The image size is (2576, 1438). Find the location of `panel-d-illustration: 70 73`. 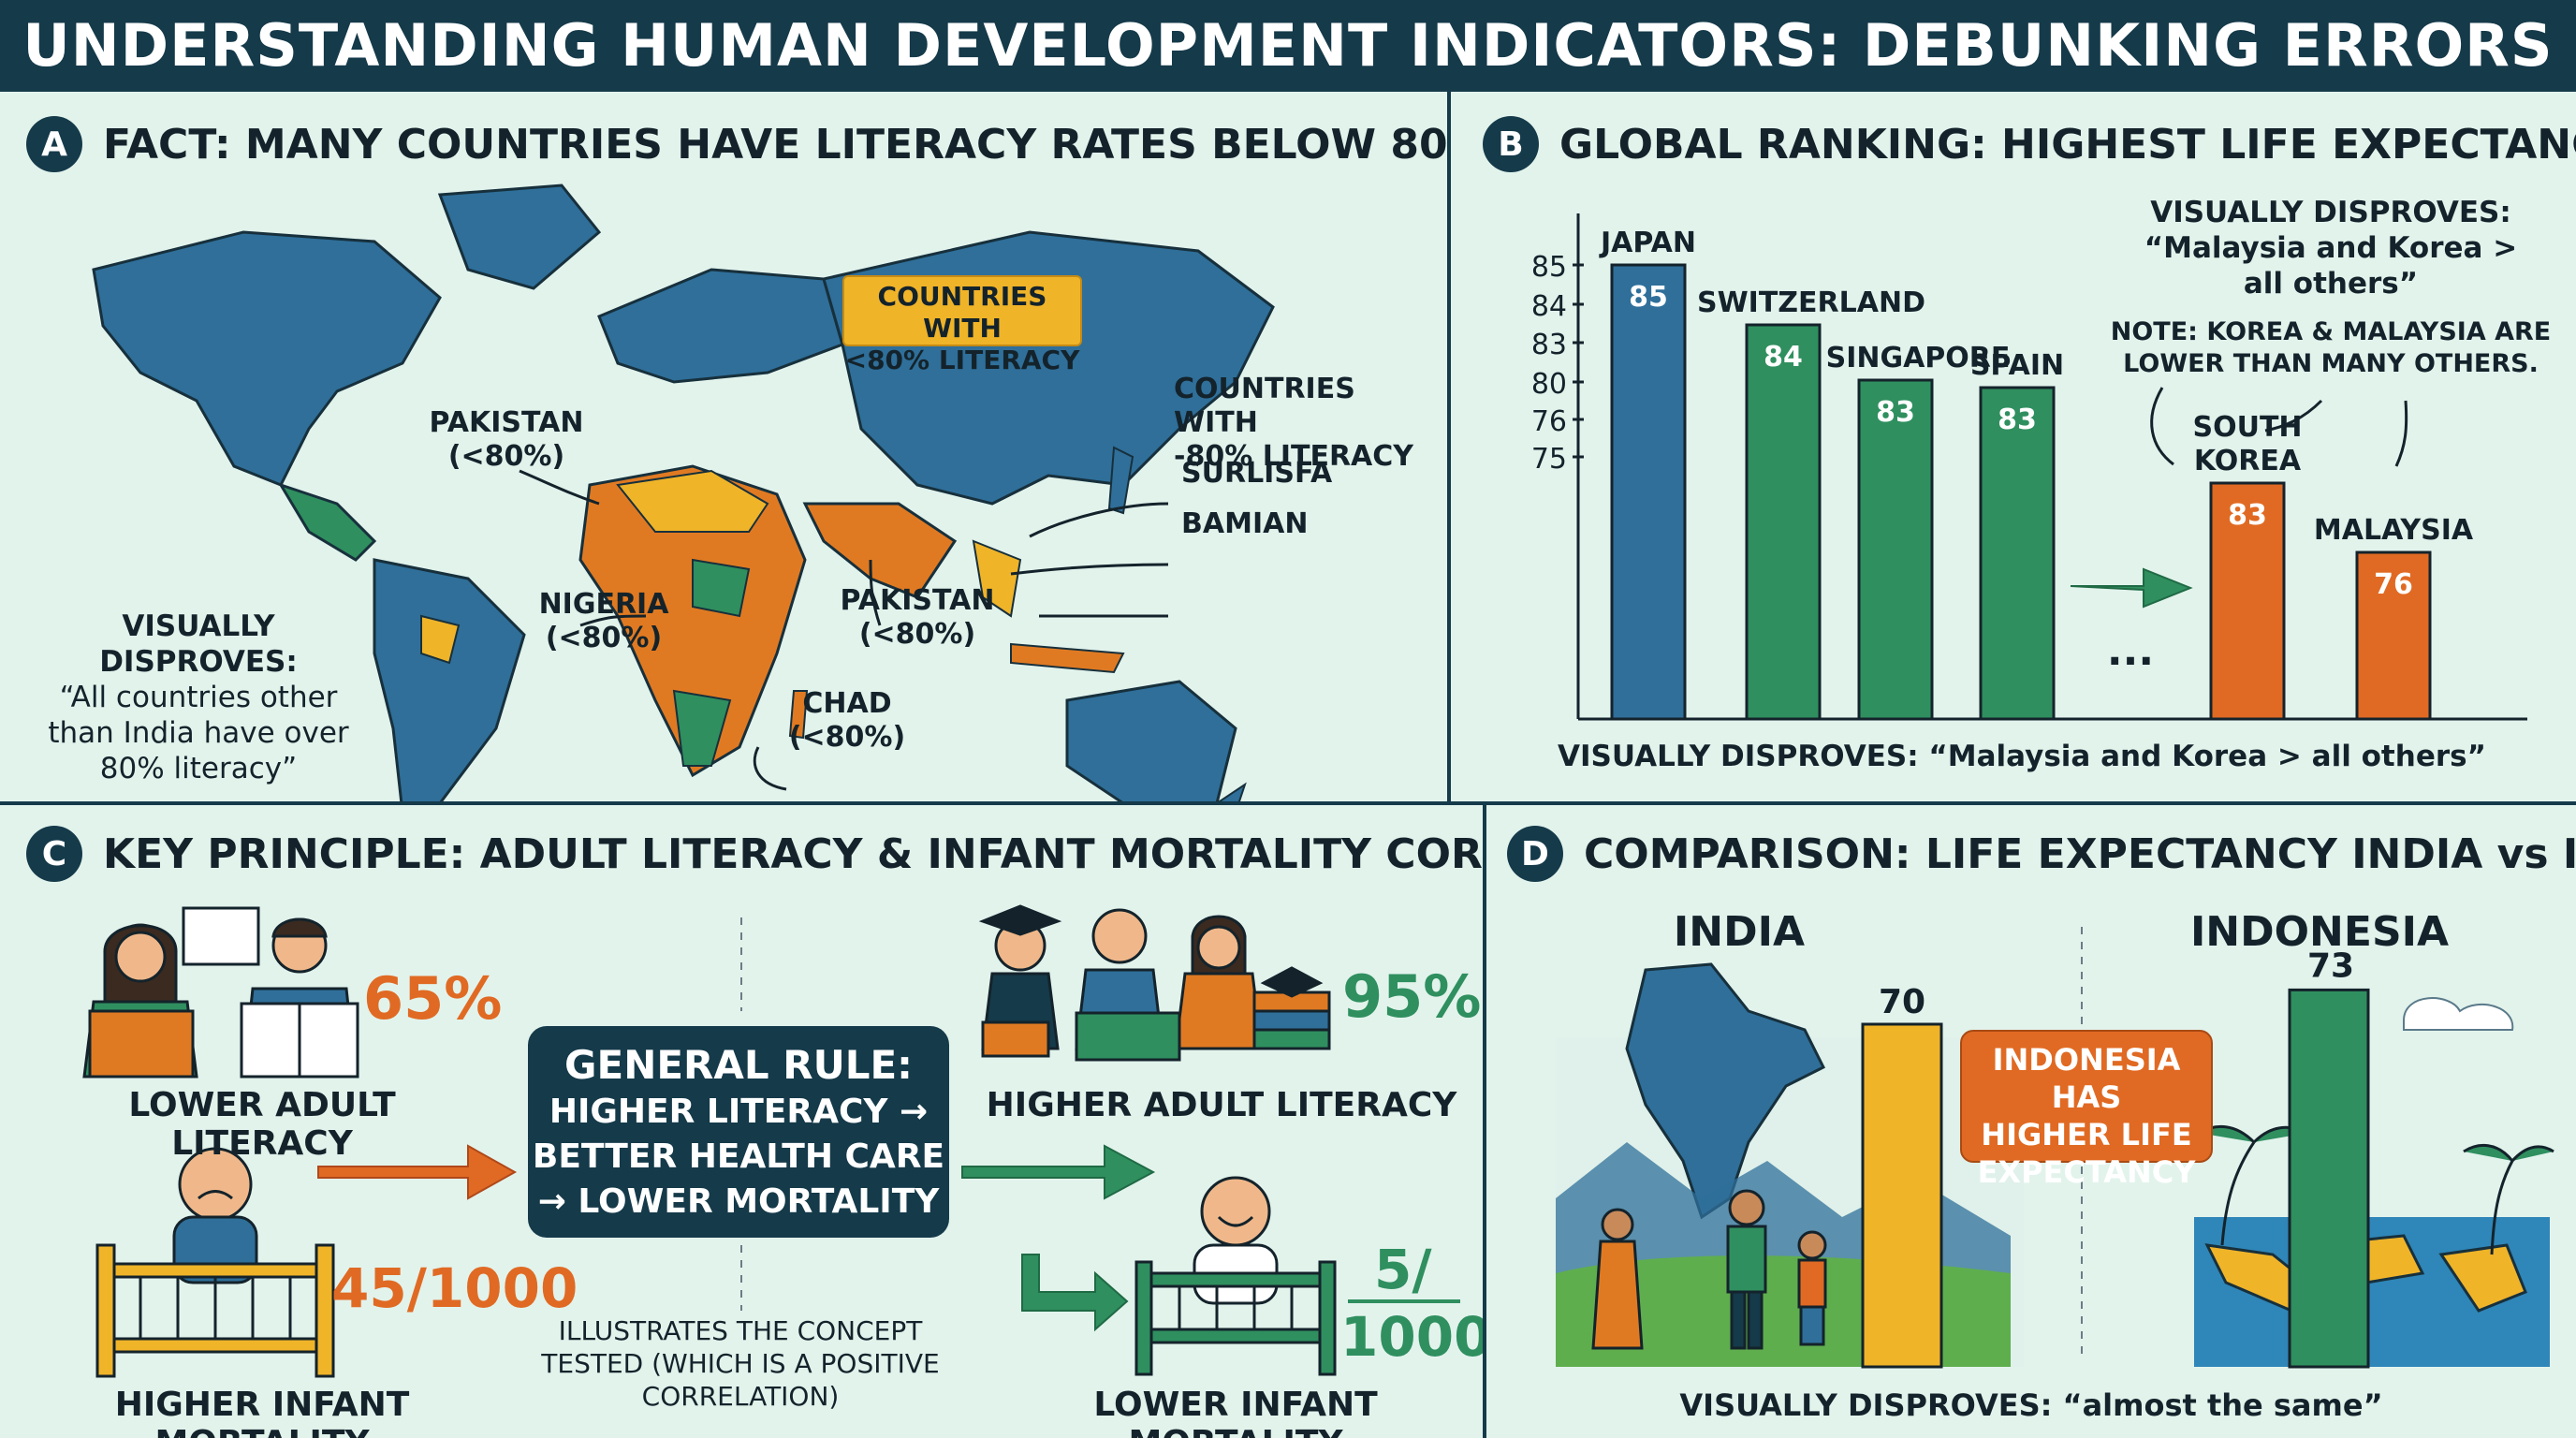

panel-d-illustration: 70 73 is located at coordinates (2055, 1148).